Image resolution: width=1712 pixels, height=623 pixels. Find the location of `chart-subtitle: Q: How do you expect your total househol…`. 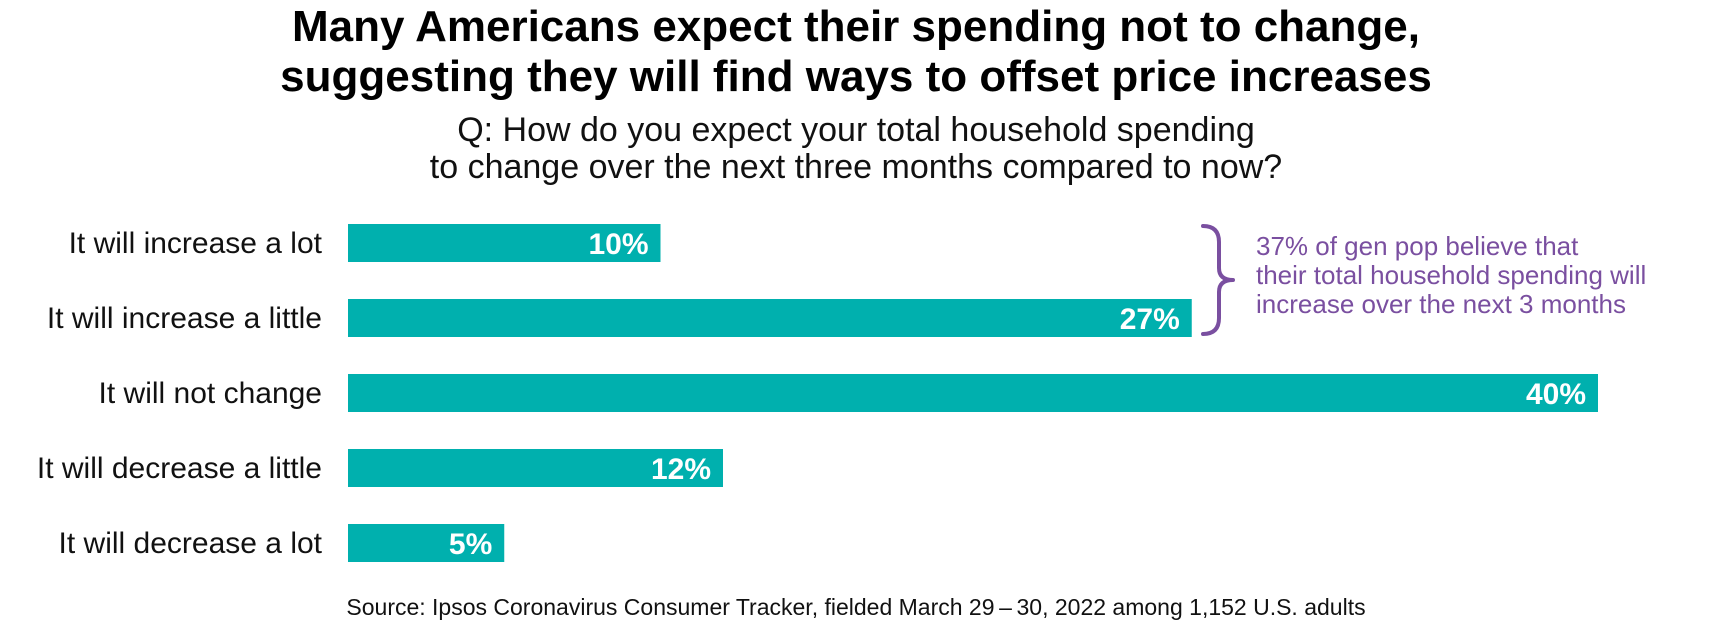

chart-subtitle: Q: How do you expect your total househol… is located at coordinates (856, 149).